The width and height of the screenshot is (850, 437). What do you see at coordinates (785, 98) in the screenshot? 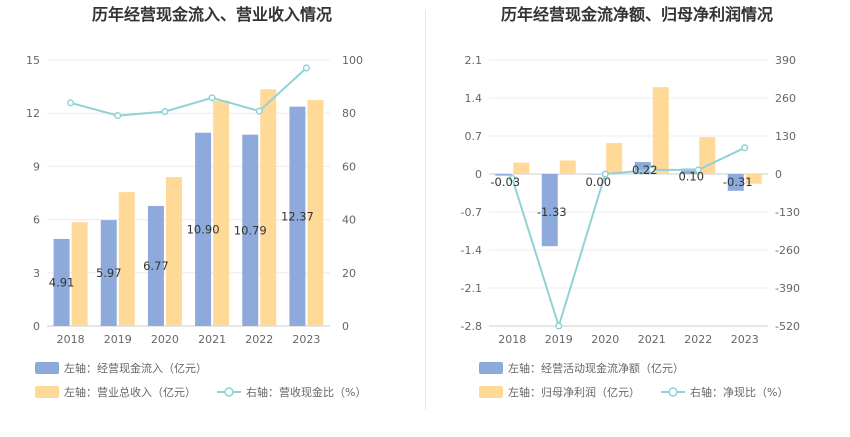
I see `right-axis-tick-label: 260` at bounding box center [785, 98].